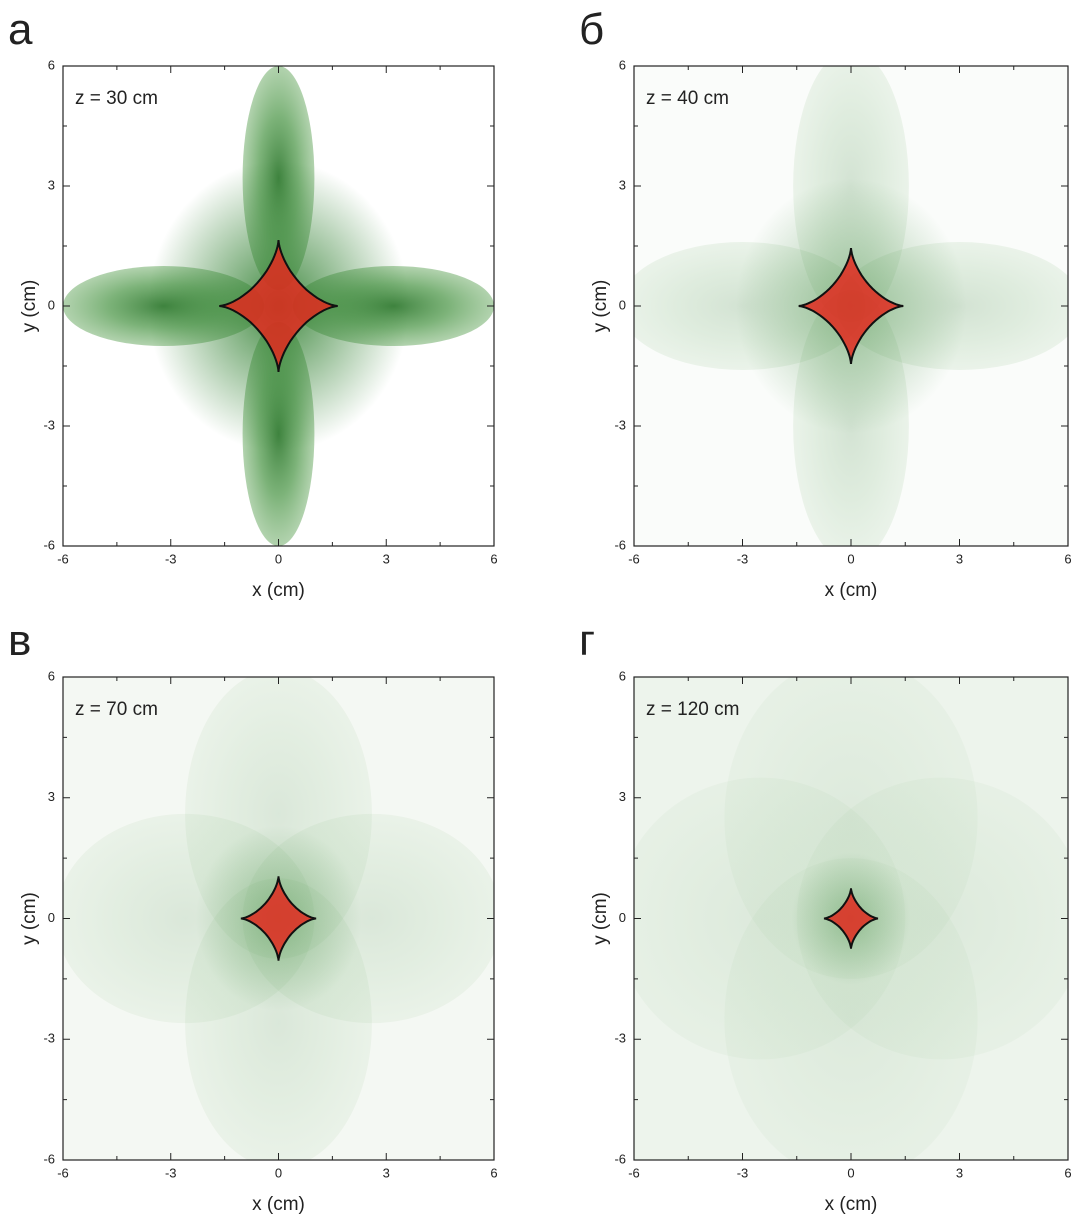  Describe the element at coordinates (116, 709) in the screenshot. I see `annotation: z = 70 cm` at that location.